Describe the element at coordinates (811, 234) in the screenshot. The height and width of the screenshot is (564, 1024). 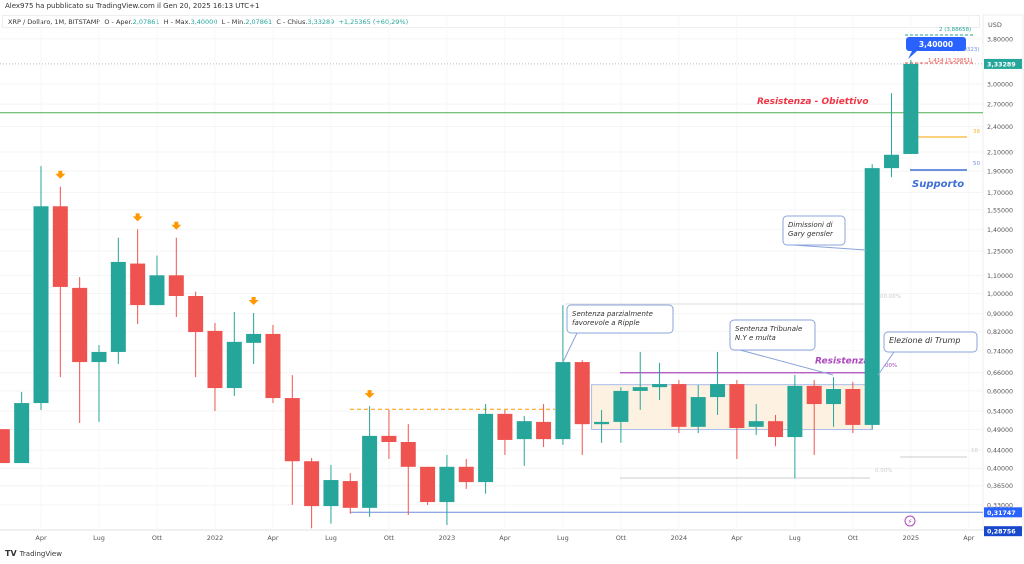
I see `callout-text: Gary gensler` at that location.